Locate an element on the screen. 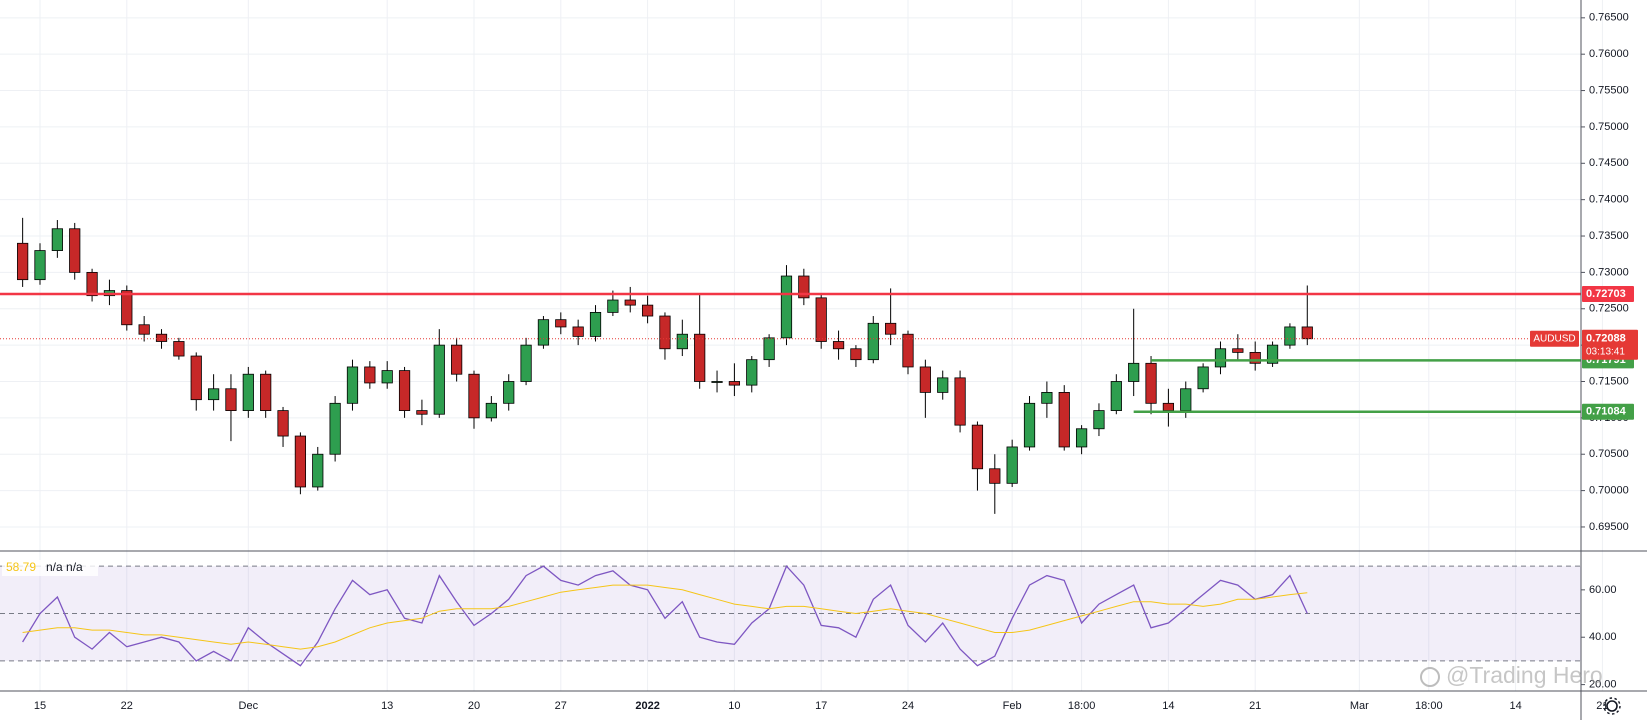  x-tick-label: 17 is located at coordinates (821, 706).